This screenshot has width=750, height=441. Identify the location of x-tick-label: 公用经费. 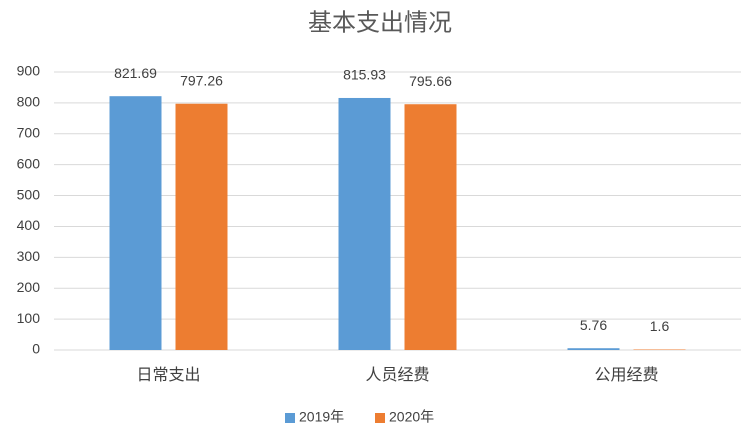
(626, 375).